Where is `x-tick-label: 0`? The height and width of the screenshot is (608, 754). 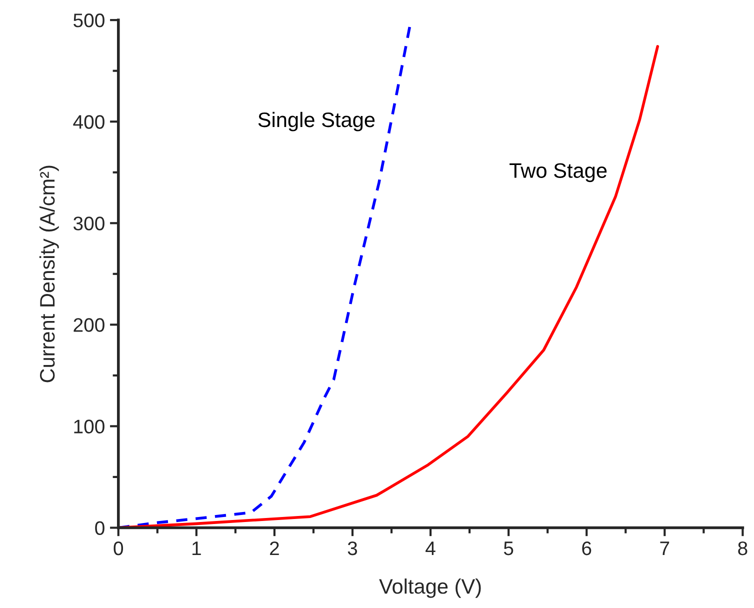
x-tick-label: 0 is located at coordinates (119, 548).